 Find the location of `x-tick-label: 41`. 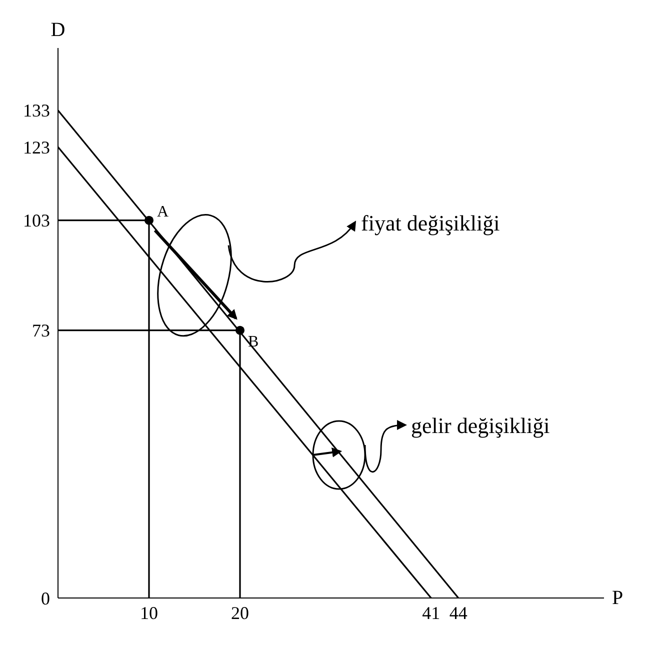

x-tick-label: 41 is located at coordinates (431, 612).